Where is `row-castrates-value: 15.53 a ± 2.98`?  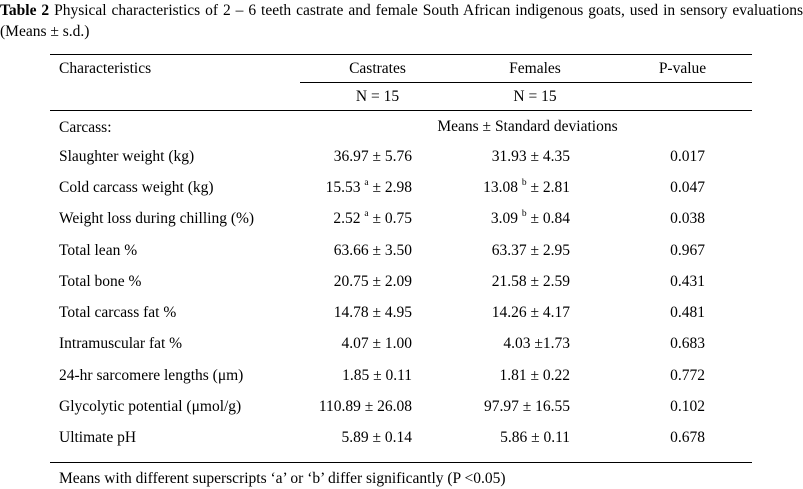 row-castrates-value: 15.53 a ± 2.98 is located at coordinates (356, 187).